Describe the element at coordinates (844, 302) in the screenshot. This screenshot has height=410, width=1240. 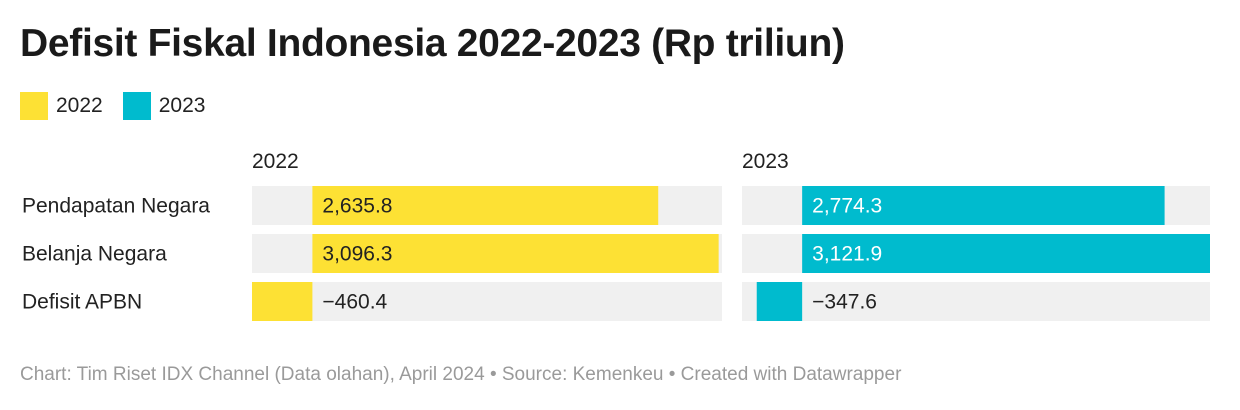
I see `value-label: −347.6` at that location.